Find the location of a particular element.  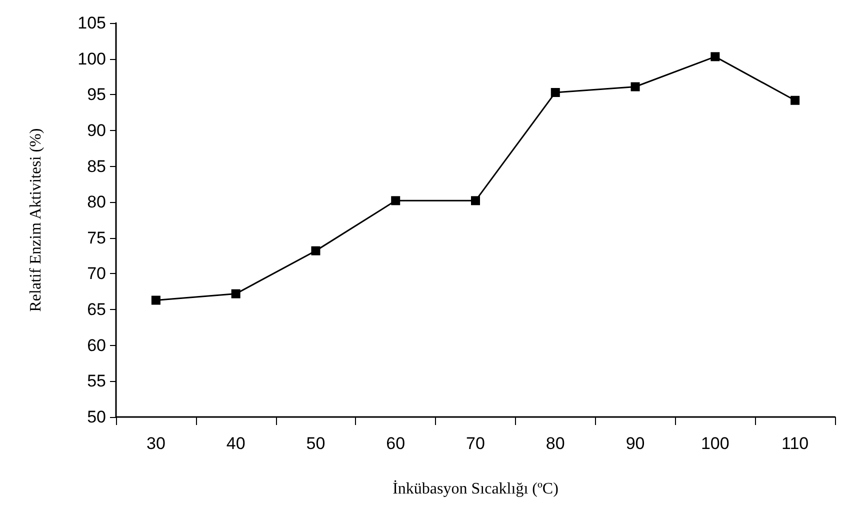

y-tick-label: 85 is located at coordinates (96, 166).